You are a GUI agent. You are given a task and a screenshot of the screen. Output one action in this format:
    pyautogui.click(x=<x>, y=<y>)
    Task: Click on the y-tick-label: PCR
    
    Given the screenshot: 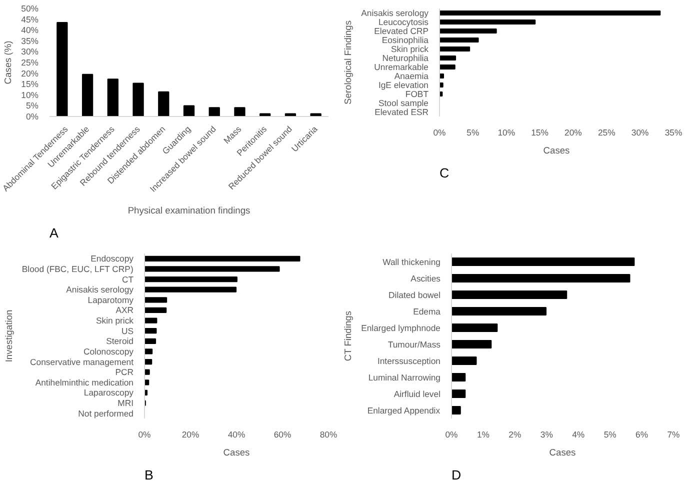 What is the action you would take?
    pyautogui.click(x=124, y=372)
    